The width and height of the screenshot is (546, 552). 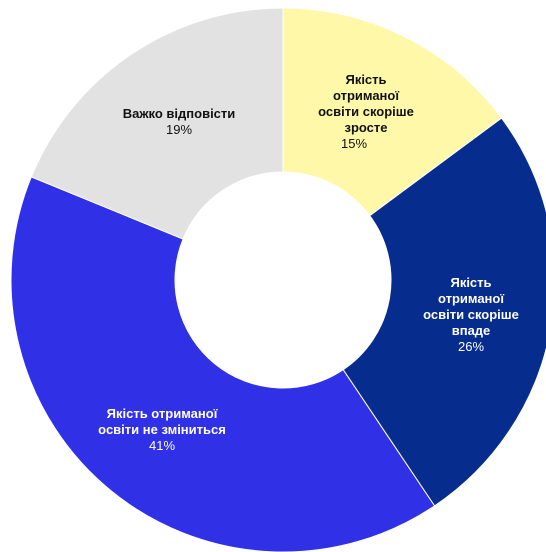 What do you see at coordinates (471, 330) in the screenshot?
I see `slice-label-line: впаде` at bounding box center [471, 330].